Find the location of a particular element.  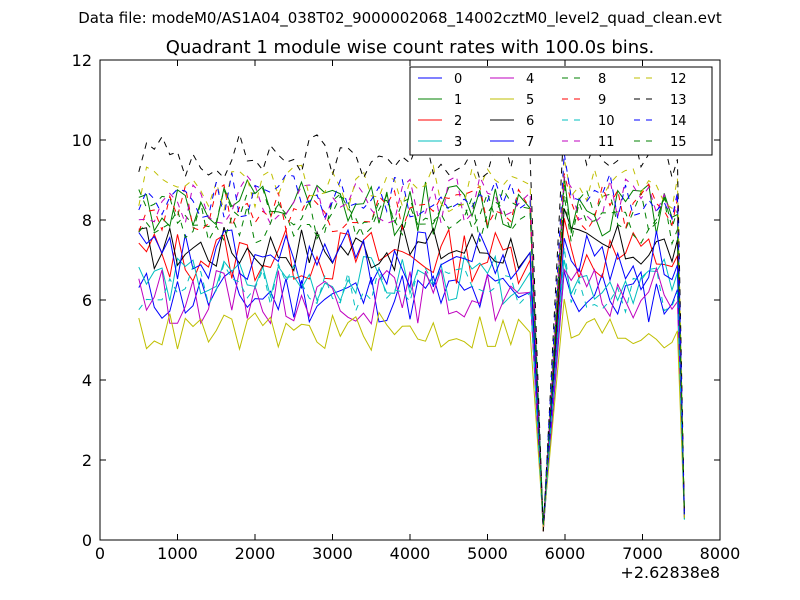

x-tick-label: 0 is located at coordinates (100, 553).